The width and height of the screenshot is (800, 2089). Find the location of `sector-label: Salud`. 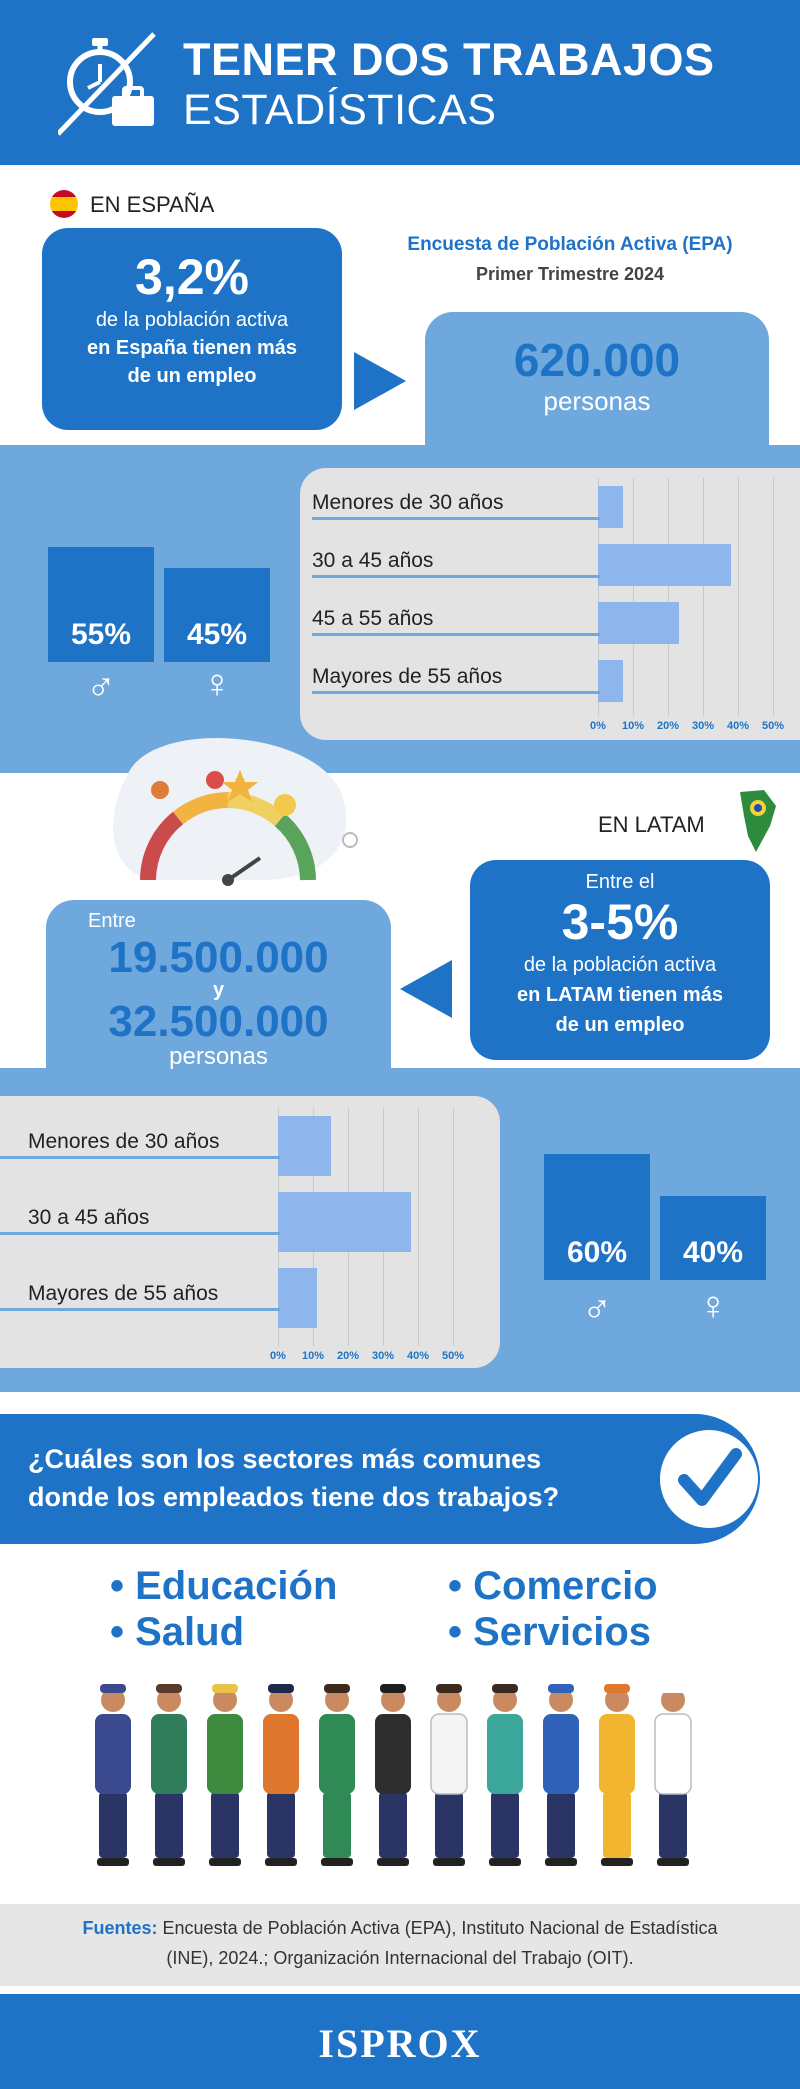

sector-label: Salud is located at coordinates (190, 1632).